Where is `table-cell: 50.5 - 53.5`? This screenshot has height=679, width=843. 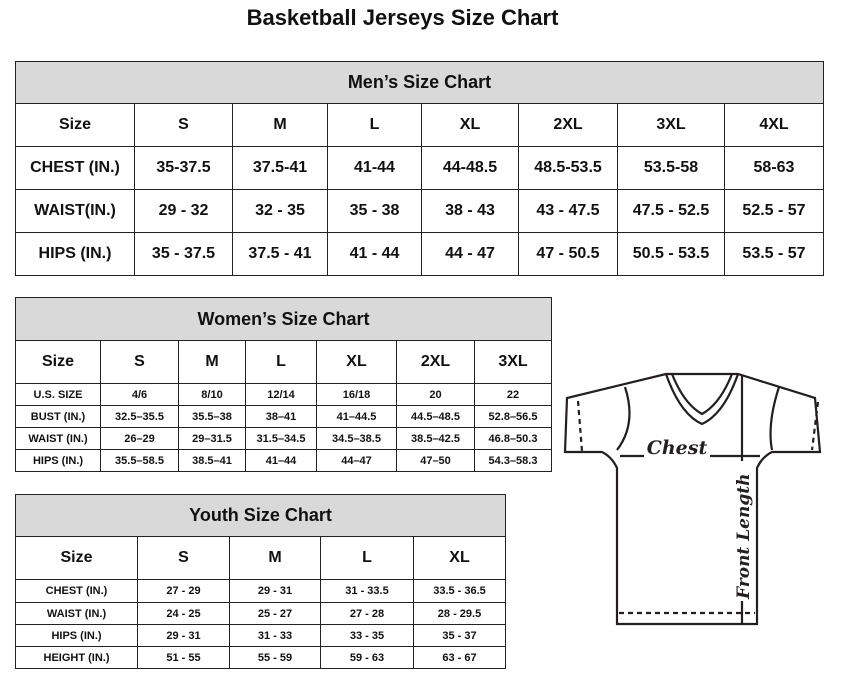 table-cell: 50.5 - 53.5 is located at coordinates (671, 254).